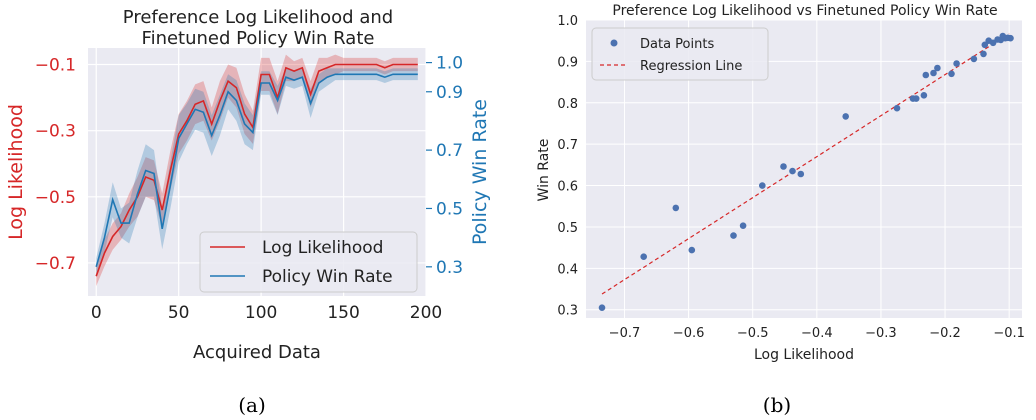 This screenshot has width=1036, height=420. Describe the element at coordinates (567, 21) in the screenshot. I see `y-tick-label: 1.0` at that location.